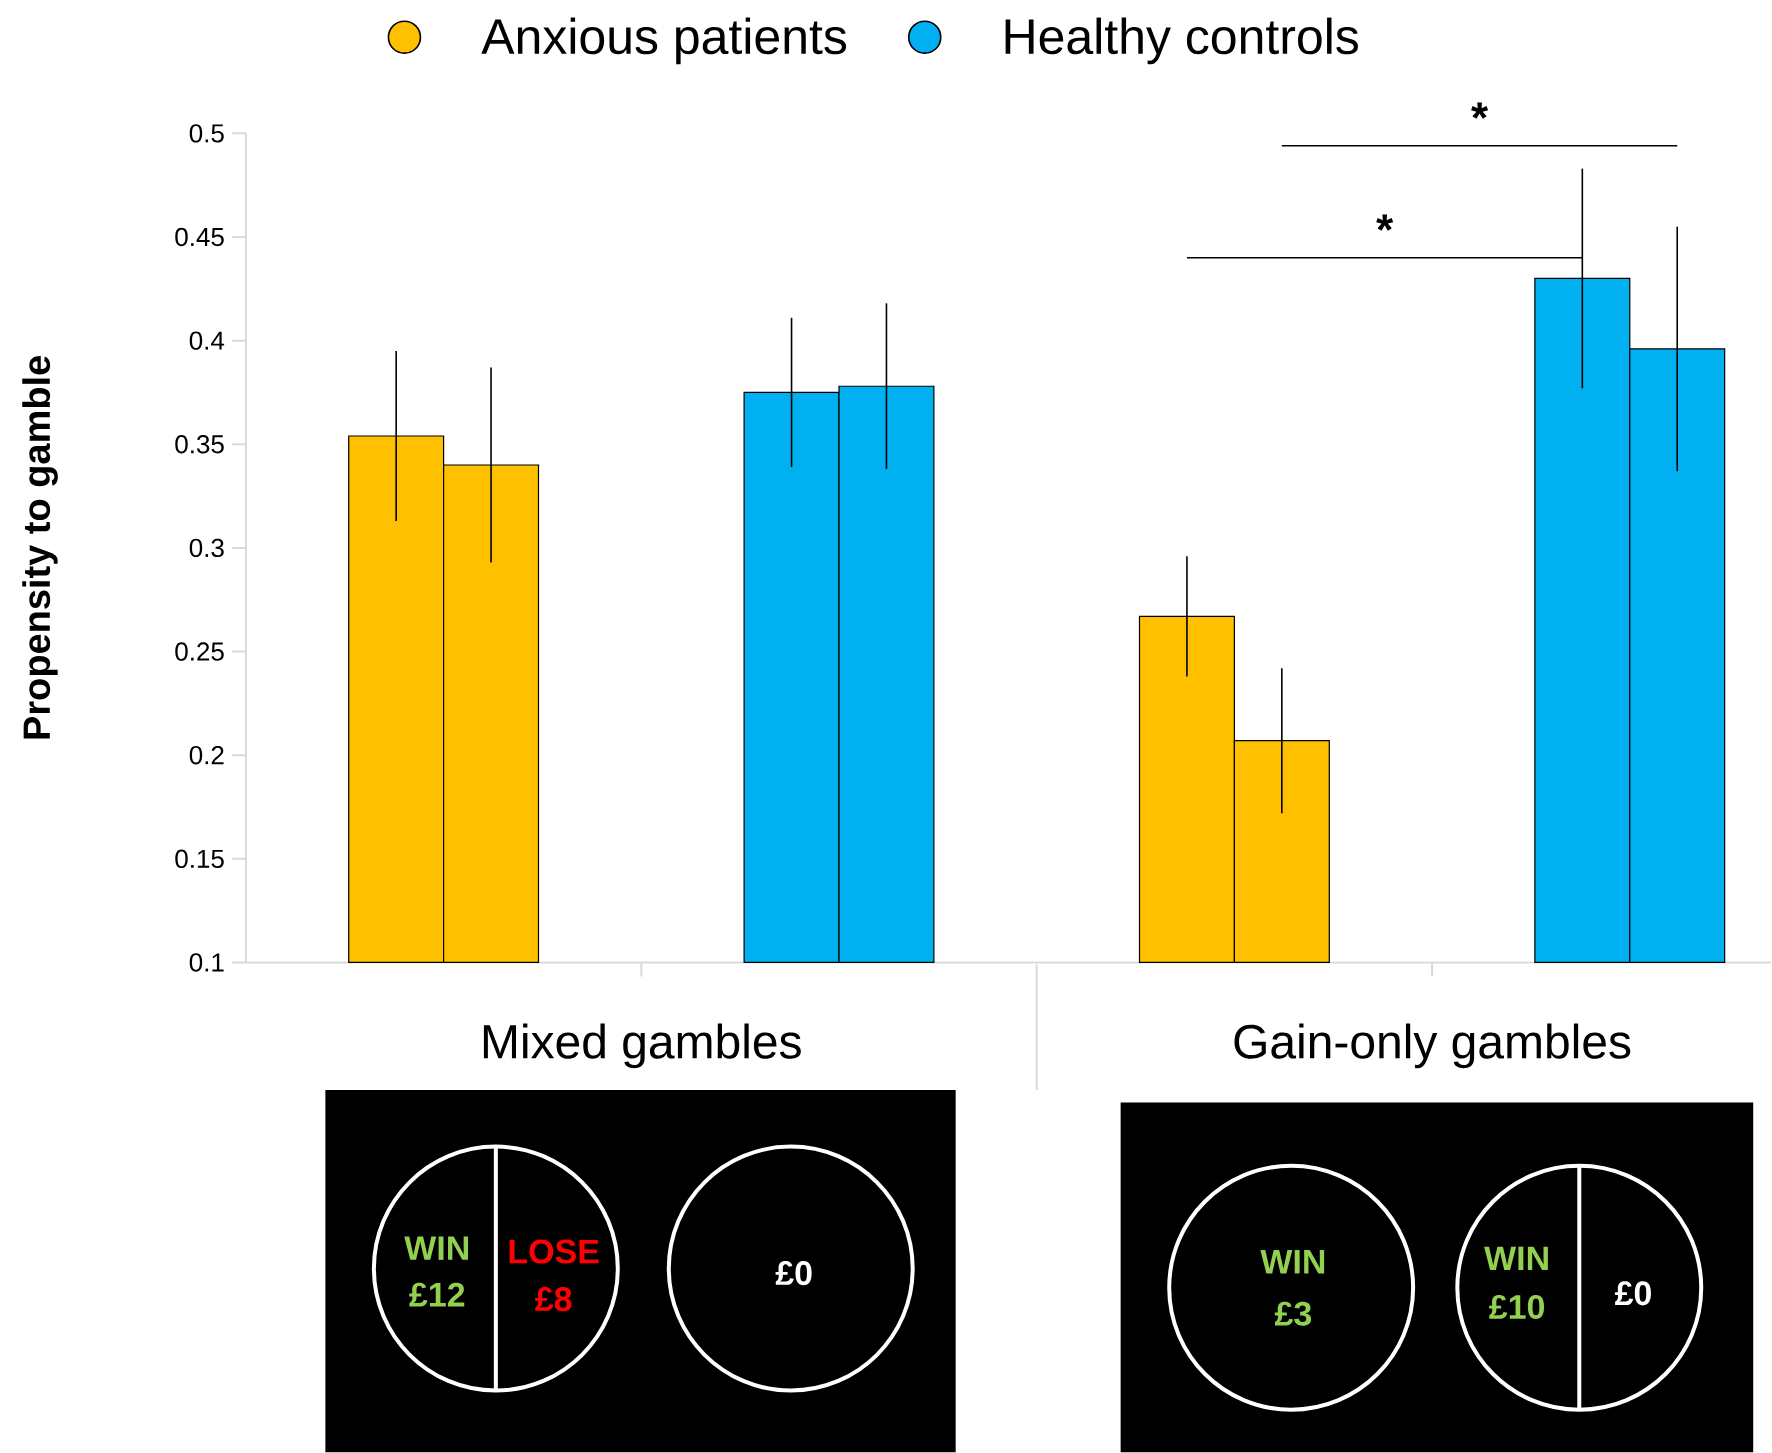  Describe the element at coordinates (207, 341) in the screenshot. I see `y-tick-label: 0.4` at that location.